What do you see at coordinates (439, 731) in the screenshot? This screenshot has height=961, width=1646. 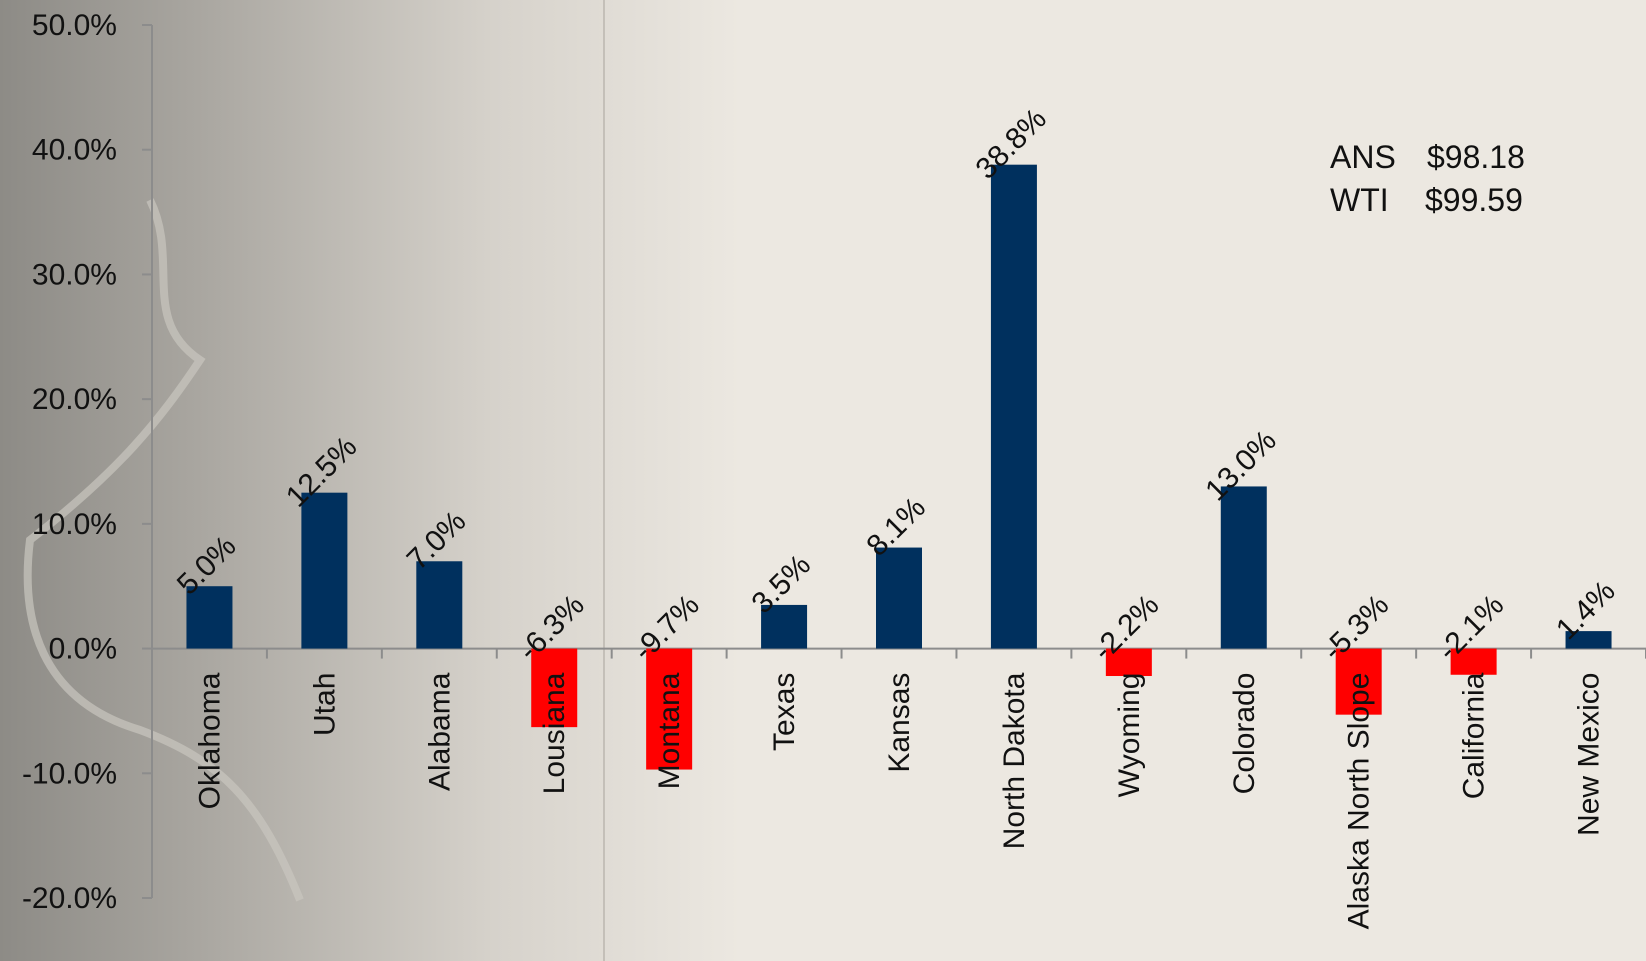 I see `category-label: Alabama` at bounding box center [439, 731].